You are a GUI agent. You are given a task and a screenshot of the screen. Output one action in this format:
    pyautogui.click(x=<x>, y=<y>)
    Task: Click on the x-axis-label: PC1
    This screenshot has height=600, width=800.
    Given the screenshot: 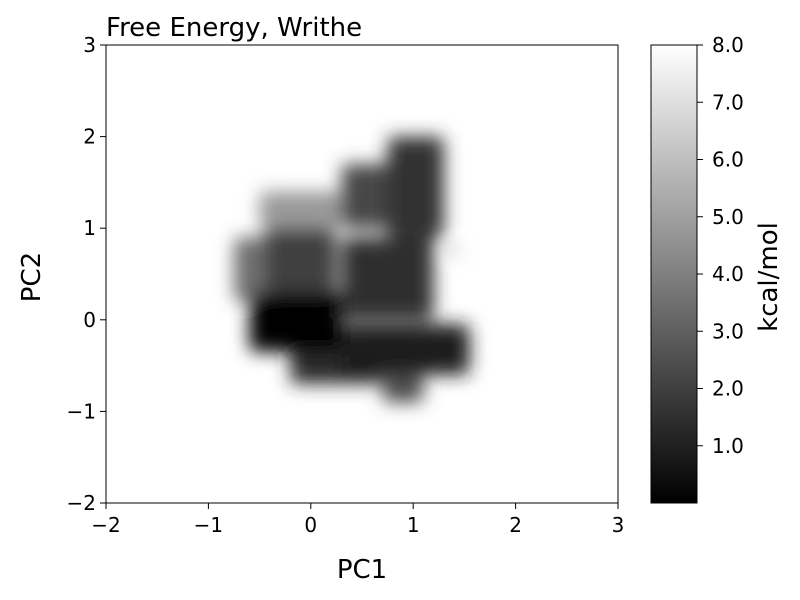 What is the action you would take?
    pyautogui.click(x=362, y=570)
    